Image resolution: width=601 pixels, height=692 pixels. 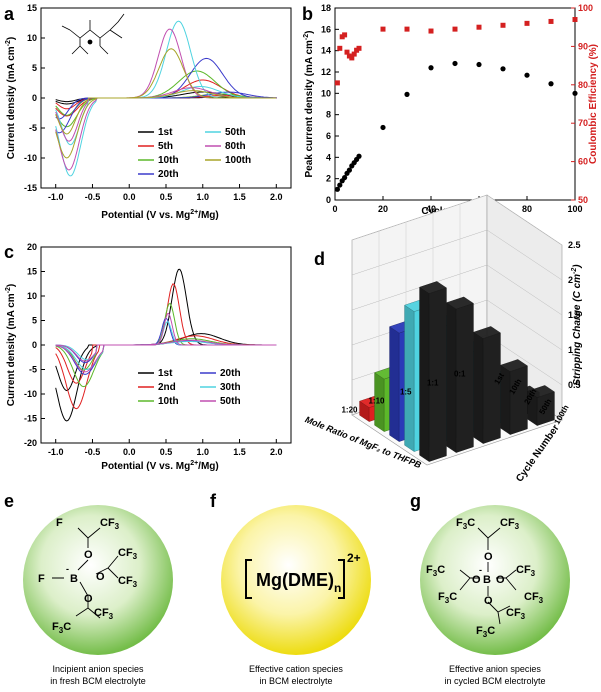 I want to click on y-tick-label: -10, so click(x=30, y=158).